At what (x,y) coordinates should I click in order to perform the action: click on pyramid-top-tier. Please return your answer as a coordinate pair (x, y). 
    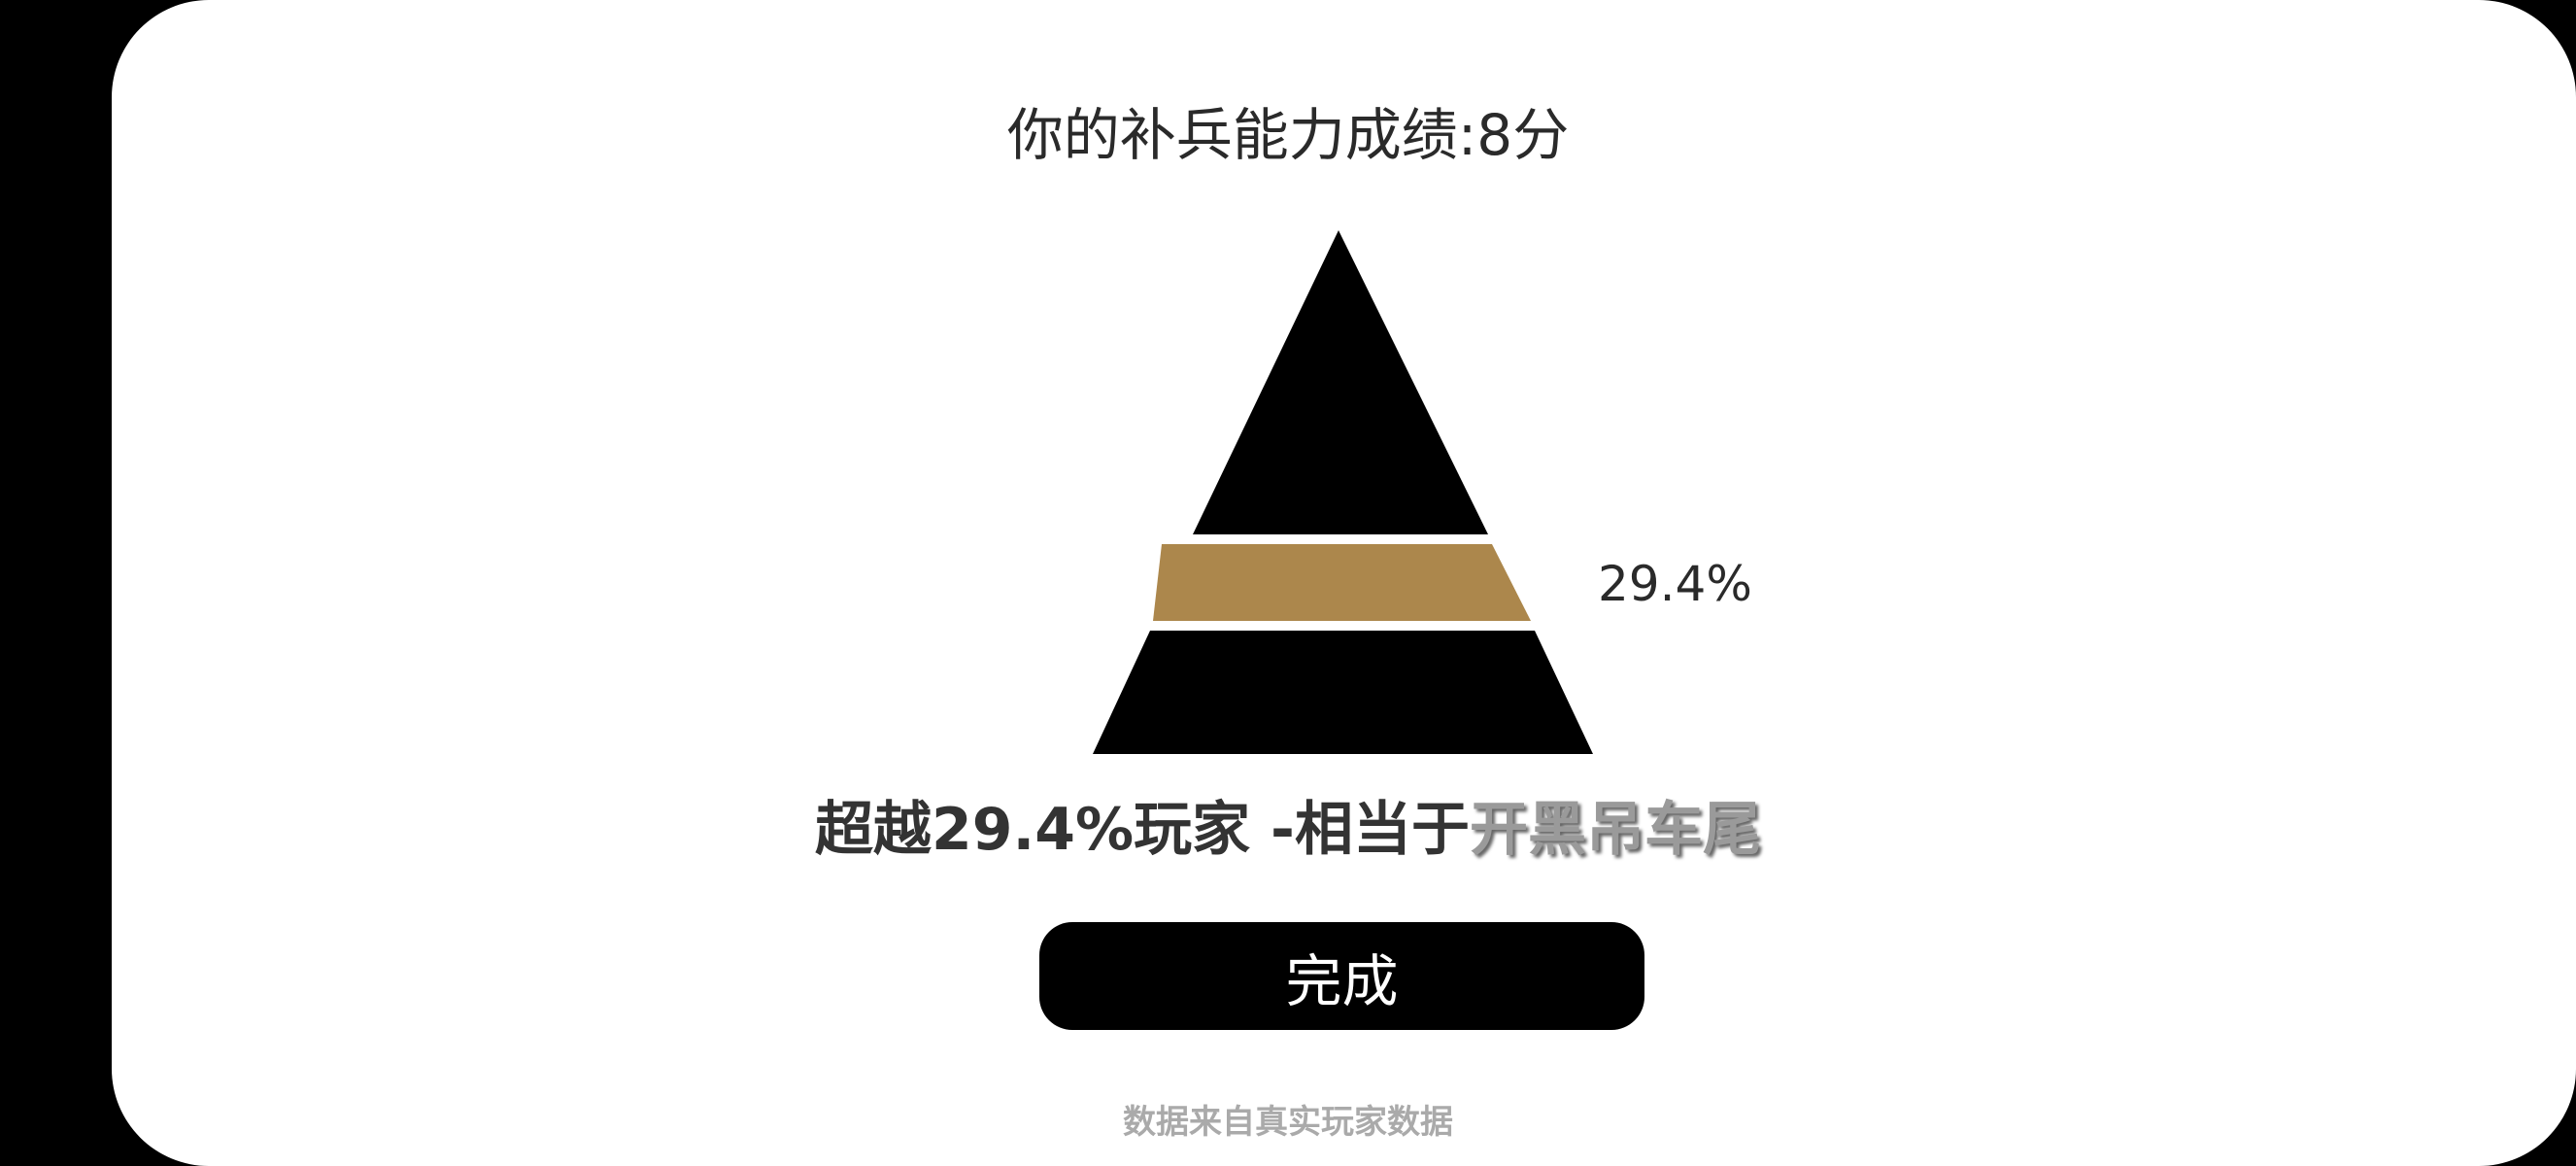
    Looking at the image, I should click on (1340, 382).